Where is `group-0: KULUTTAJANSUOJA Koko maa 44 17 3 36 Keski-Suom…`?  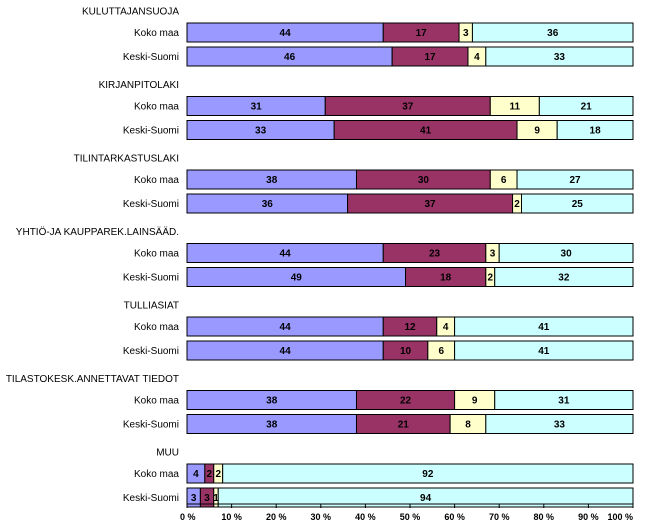
group-0: KULUTTAJANSUOJA Koko maa 44 17 3 36 Keski-Suom… is located at coordinates (358, 37).